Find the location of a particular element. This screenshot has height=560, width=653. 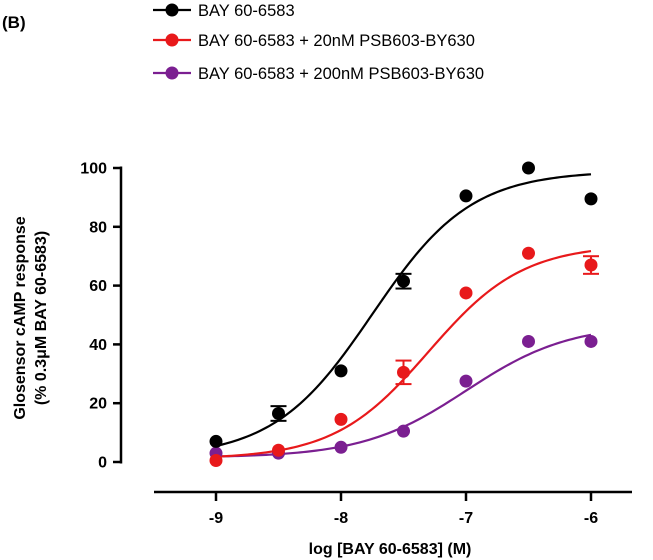

y-axis-title-line1: Glosensor cAMP response is located at coordinates (20, 317).